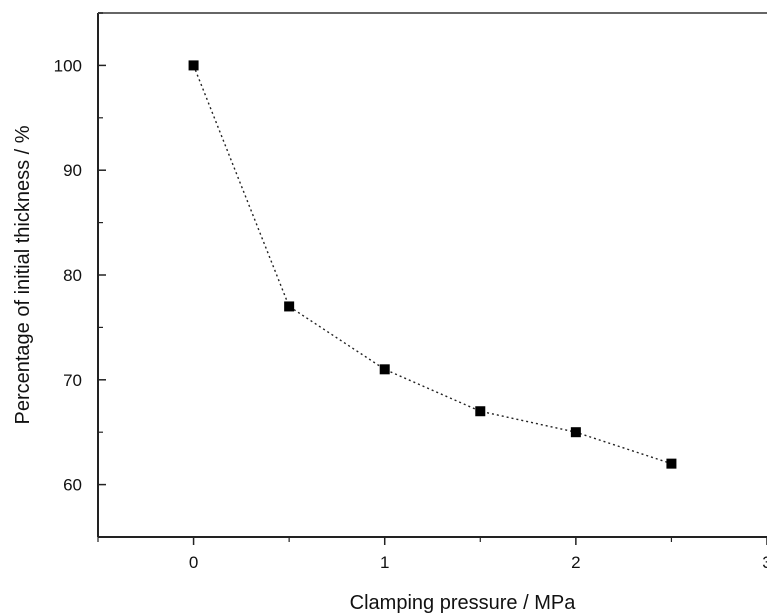  Describe the element at coordinates (575, 562) in the screenshot. I see `x-tick-label: 2` at that location.